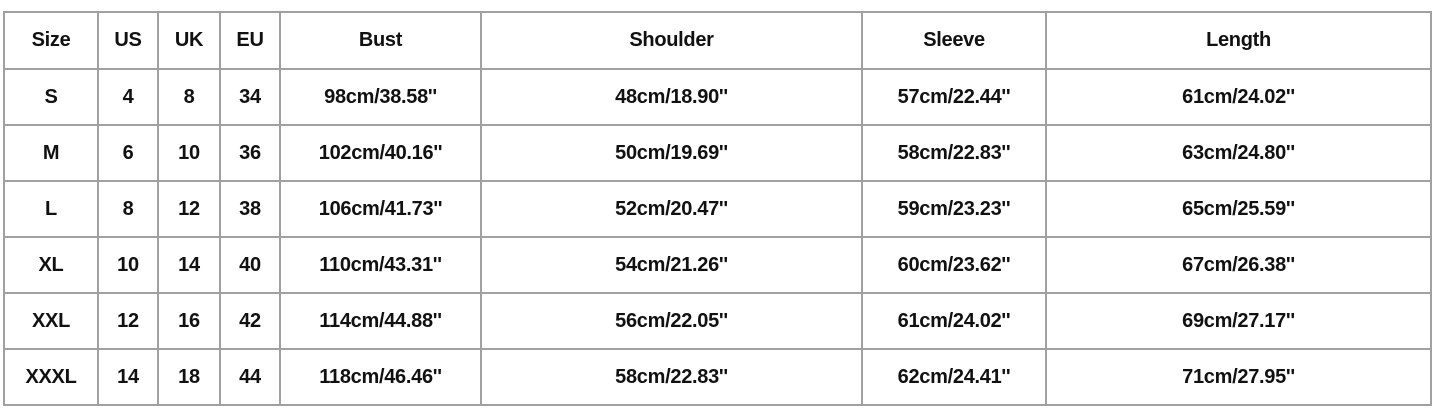 The height and width of the screenshot is (409, 1445). Describe the element at coordinates (51, 40) in the screenshot. I see `column-header-size: Size` at that location.